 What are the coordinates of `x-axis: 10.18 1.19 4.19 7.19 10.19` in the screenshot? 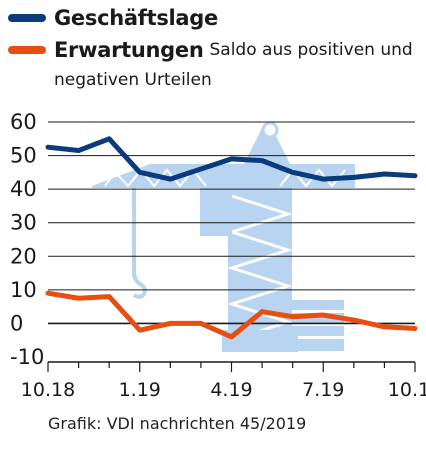 It's located at (223, 381).